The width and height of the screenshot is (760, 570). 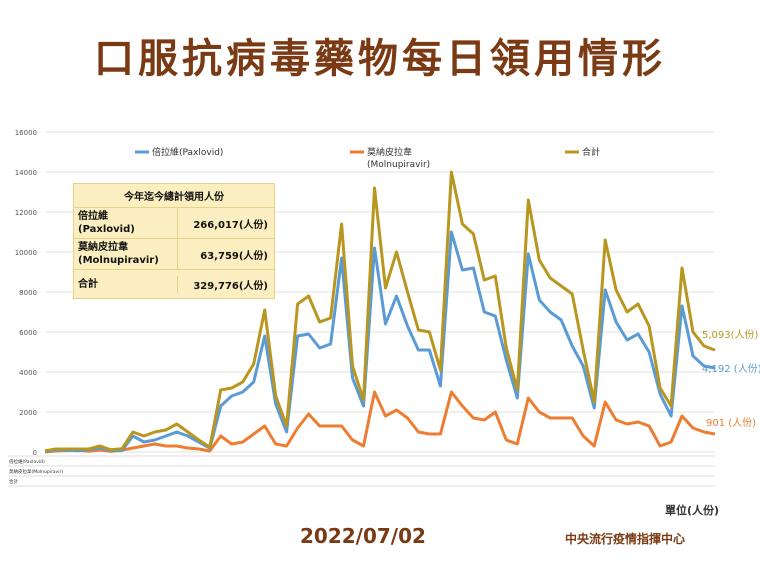 I want to click on end-label-molnupiravir: 901 (人份), so click(x=731, y=423).